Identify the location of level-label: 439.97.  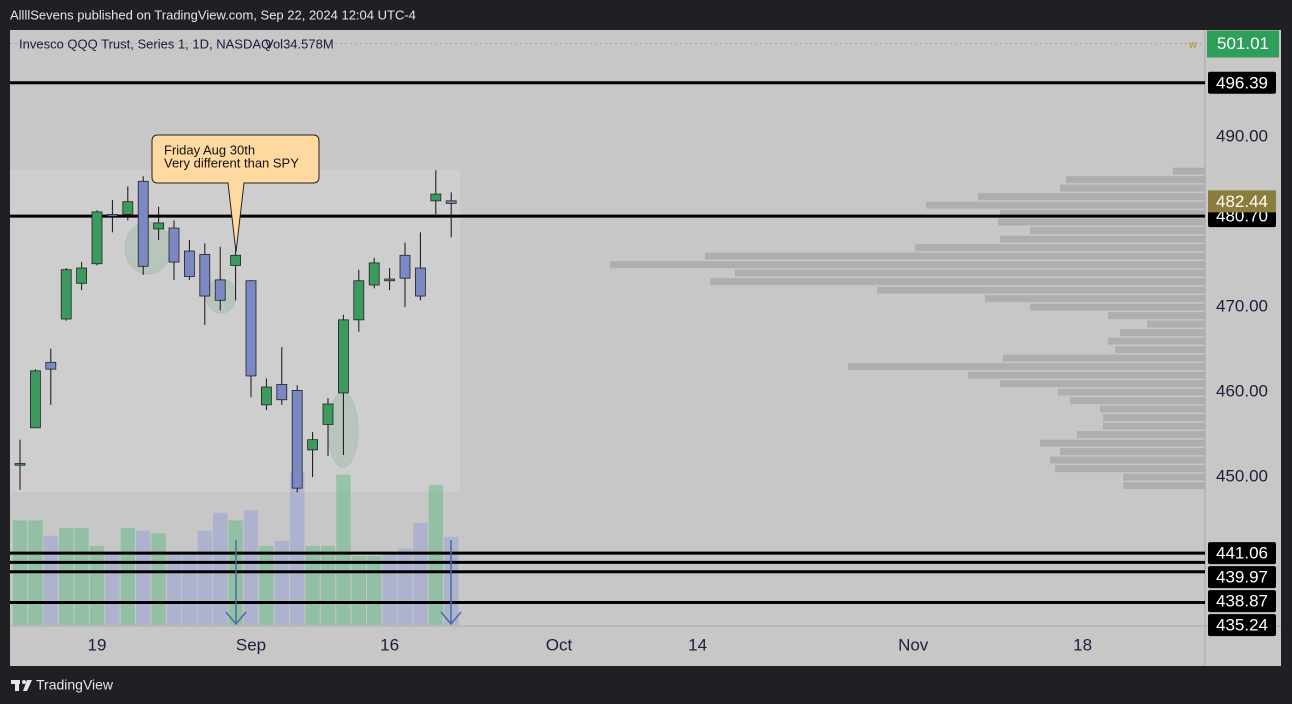
(1242, 577).